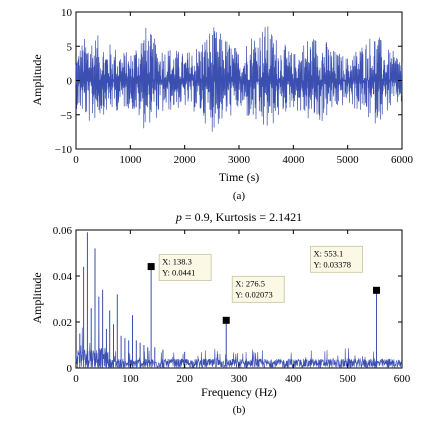  I want to click on x-tick-label: 3000, so click(239, 160).